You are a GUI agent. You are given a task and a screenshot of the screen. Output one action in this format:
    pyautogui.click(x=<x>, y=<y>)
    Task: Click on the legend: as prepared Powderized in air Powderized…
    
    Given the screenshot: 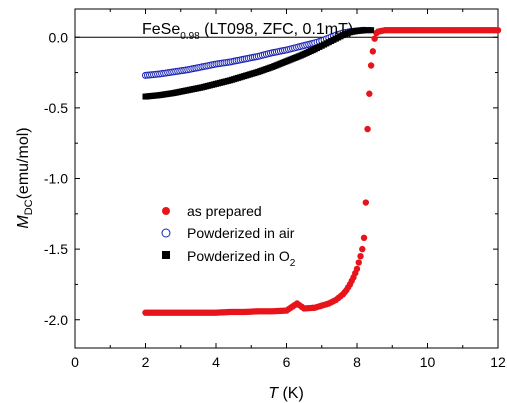 What is the action you would take?
    pyautogui.click(x=228, y=236)
    